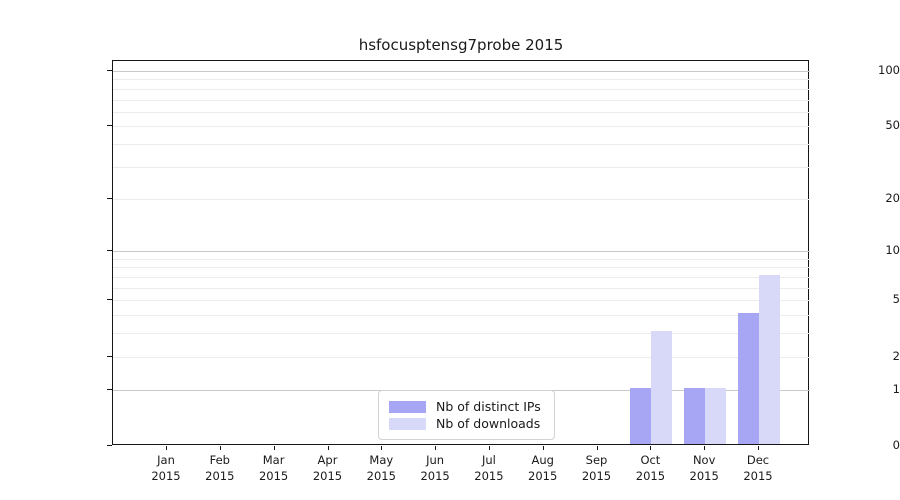 This screenshot has width=900, height=500. Describe the element at coordinates (896, 355) in the screenshot. I see `y-tick-label: 2` at that location.